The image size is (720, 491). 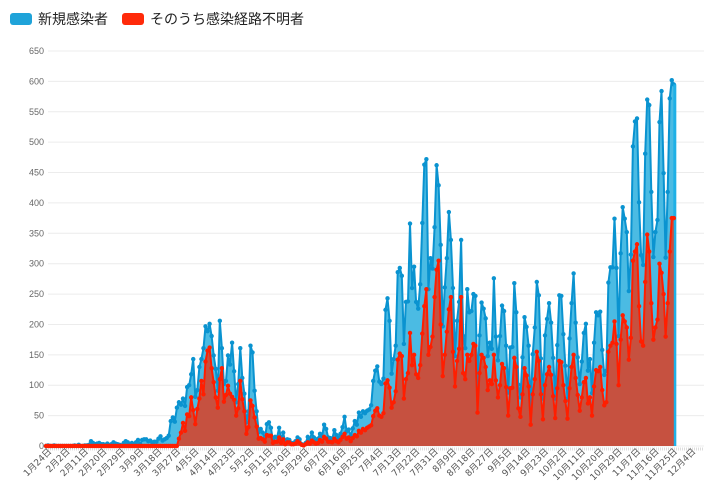 I want to click on y-tick-label: 550, so click(x=36, y=112).